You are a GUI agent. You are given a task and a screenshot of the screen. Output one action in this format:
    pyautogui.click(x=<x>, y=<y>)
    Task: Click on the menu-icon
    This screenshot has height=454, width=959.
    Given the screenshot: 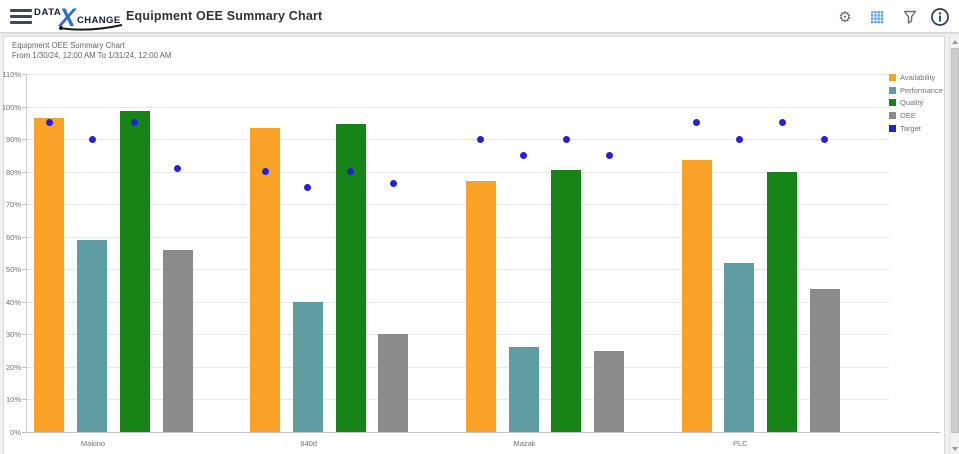 What is the action you would take?
    pyautogui.click(x=21, y=16)
    